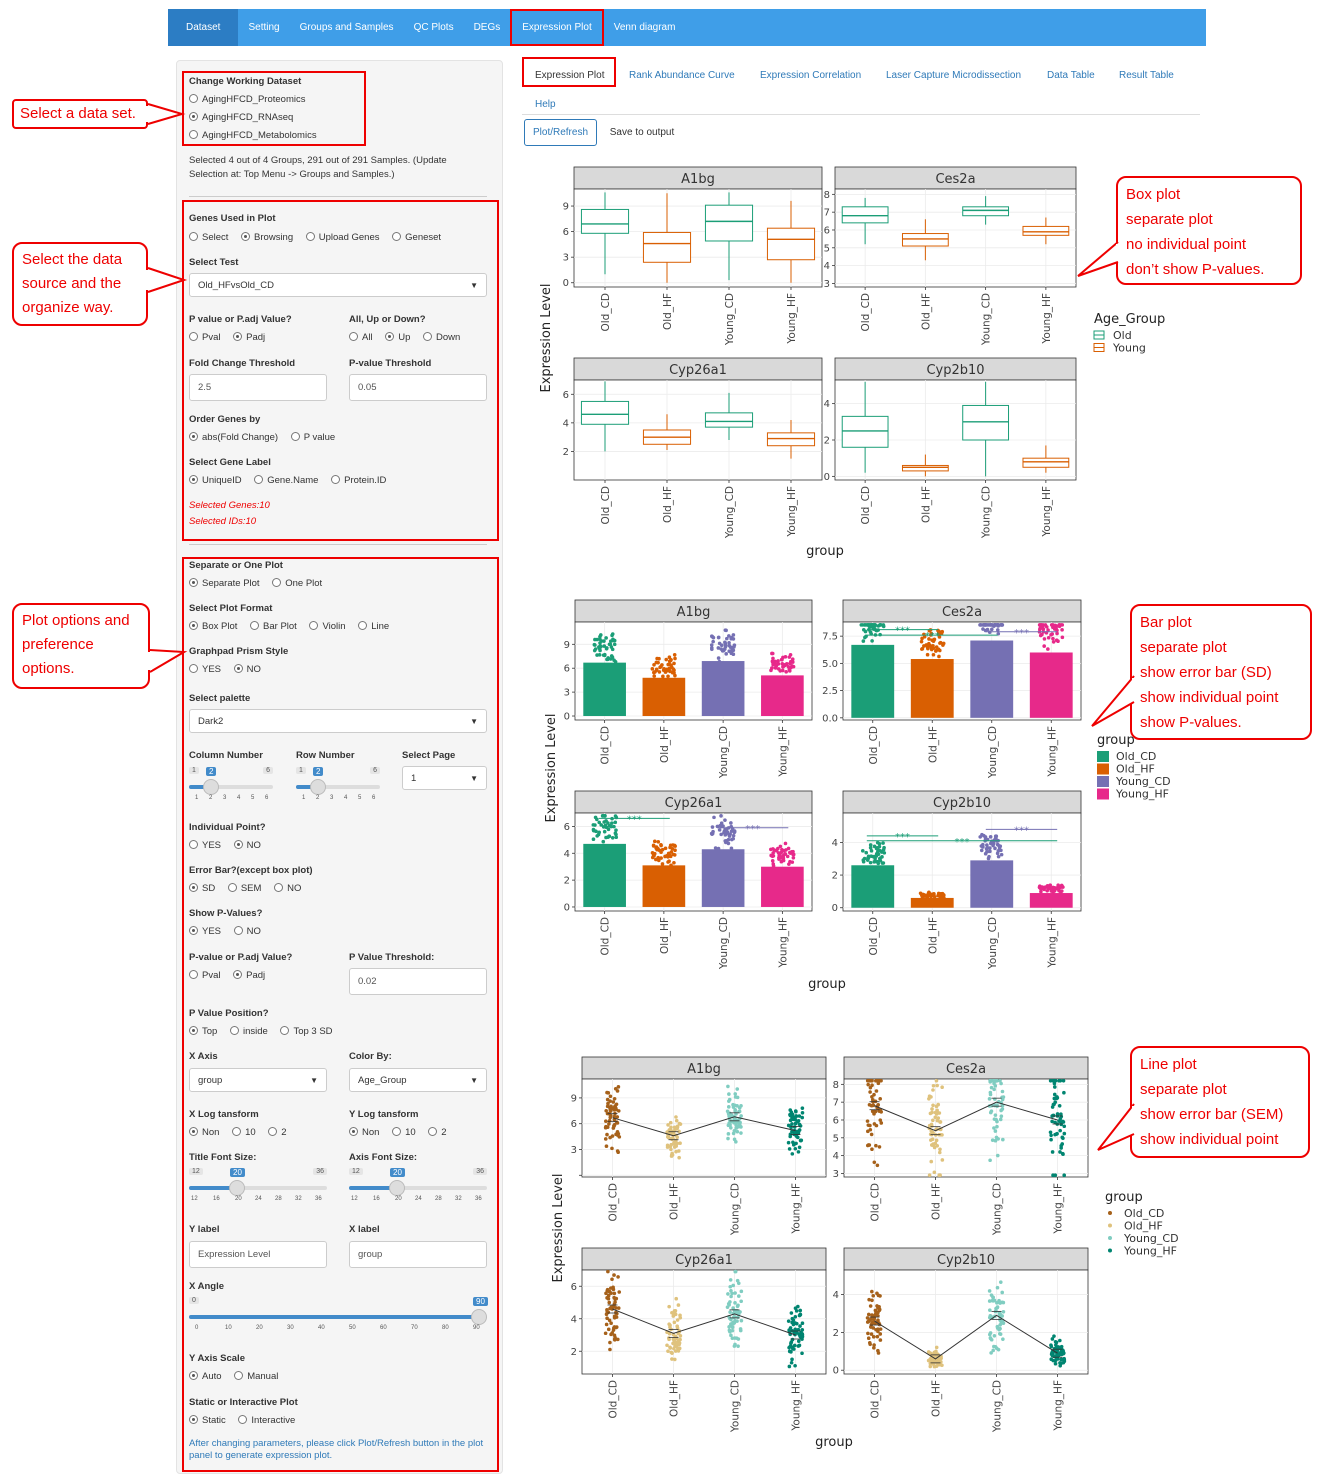 Image resolution: width=1320 pixels, height=1474 pixels. I want to click on opt-up: Up, so click(397, 337).